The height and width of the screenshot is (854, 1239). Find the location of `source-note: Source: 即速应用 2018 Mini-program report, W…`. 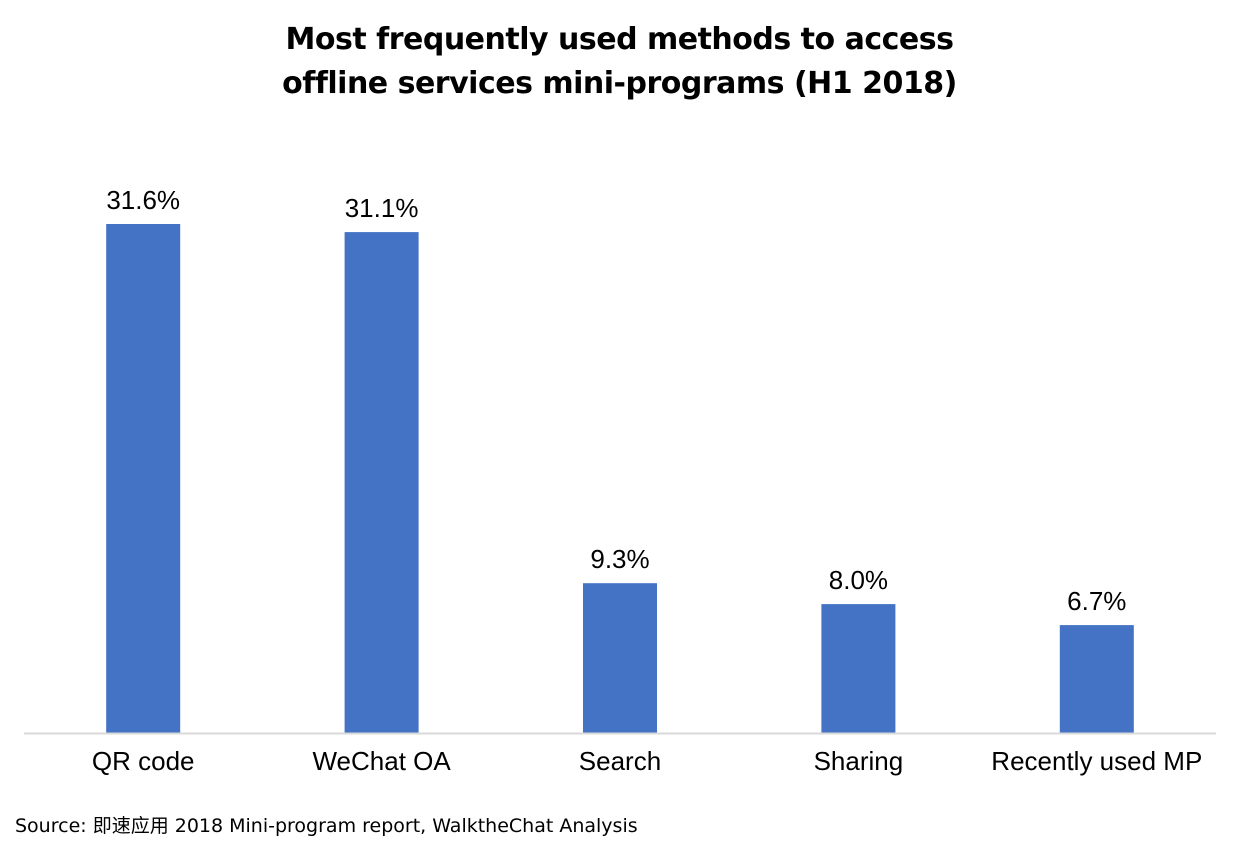

source-note: Source: 即速应用 2018 Mini-program report, W… is located at coordinates (326, 826).